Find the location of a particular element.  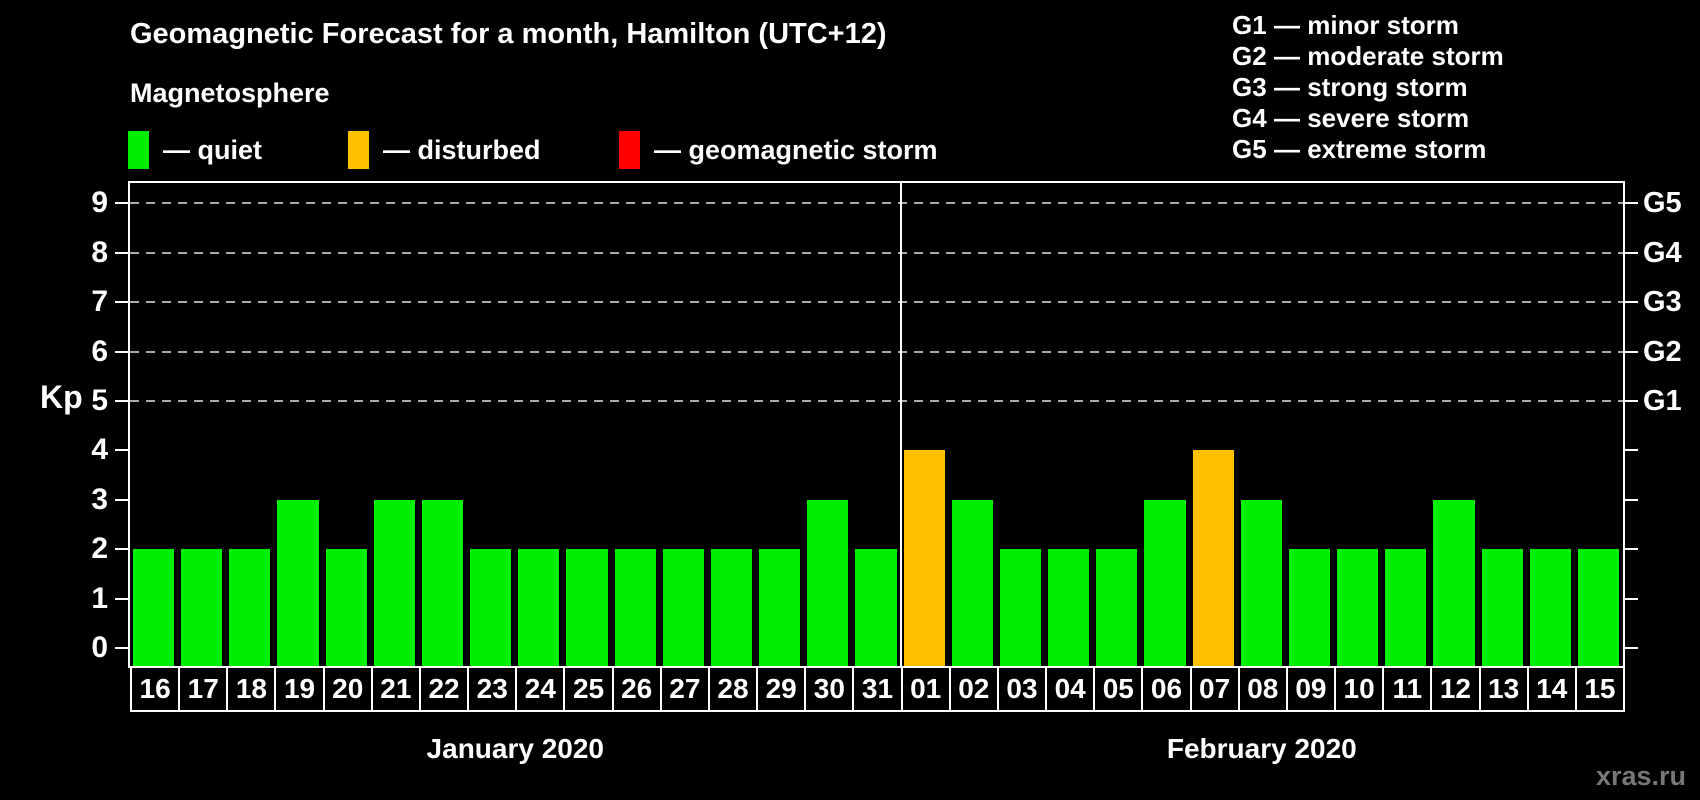

g1-code: G1 is located at coordinates (1249, 25).